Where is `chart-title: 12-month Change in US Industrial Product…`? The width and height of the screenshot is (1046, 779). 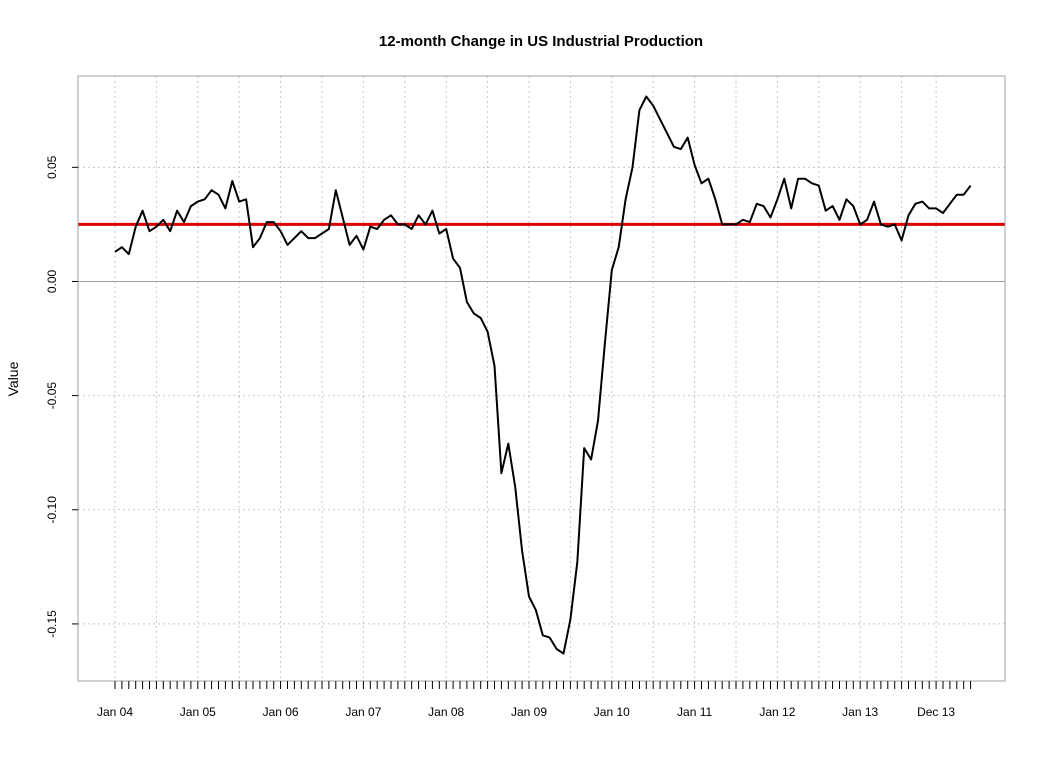
chart-title: 12-month Change in US Industrial Product… is located at coordinates (541, 41).